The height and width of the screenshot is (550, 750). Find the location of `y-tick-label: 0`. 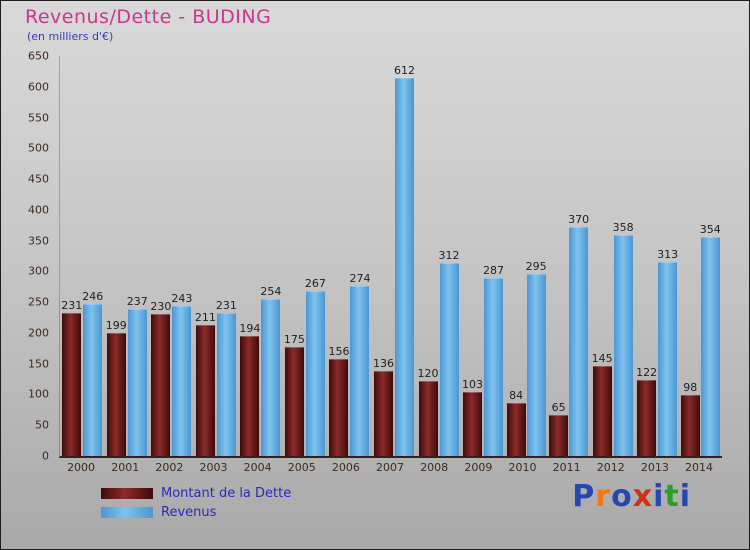

y-tick-label: 0 is located at coordinates (45, 456).